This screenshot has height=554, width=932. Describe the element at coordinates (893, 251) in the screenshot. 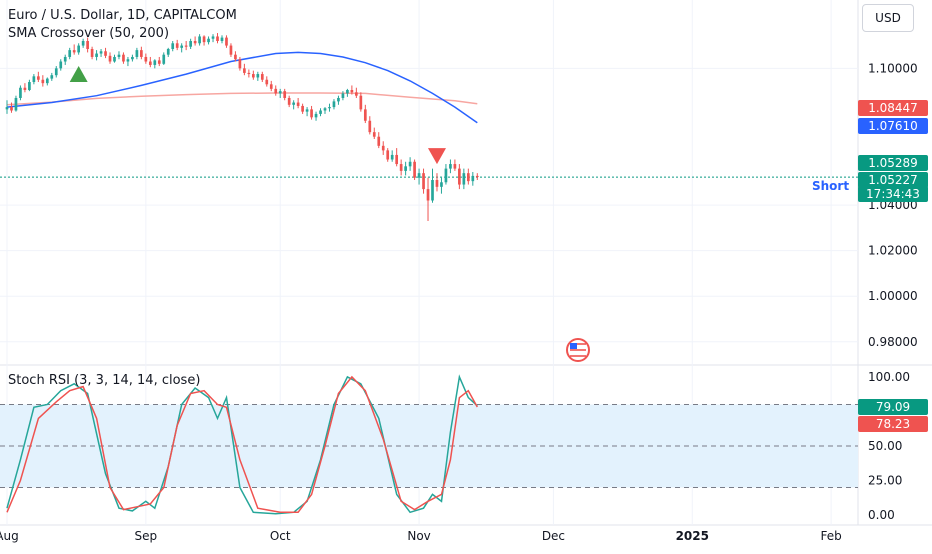

I see `price-tick-label: 1.02000` at that location.